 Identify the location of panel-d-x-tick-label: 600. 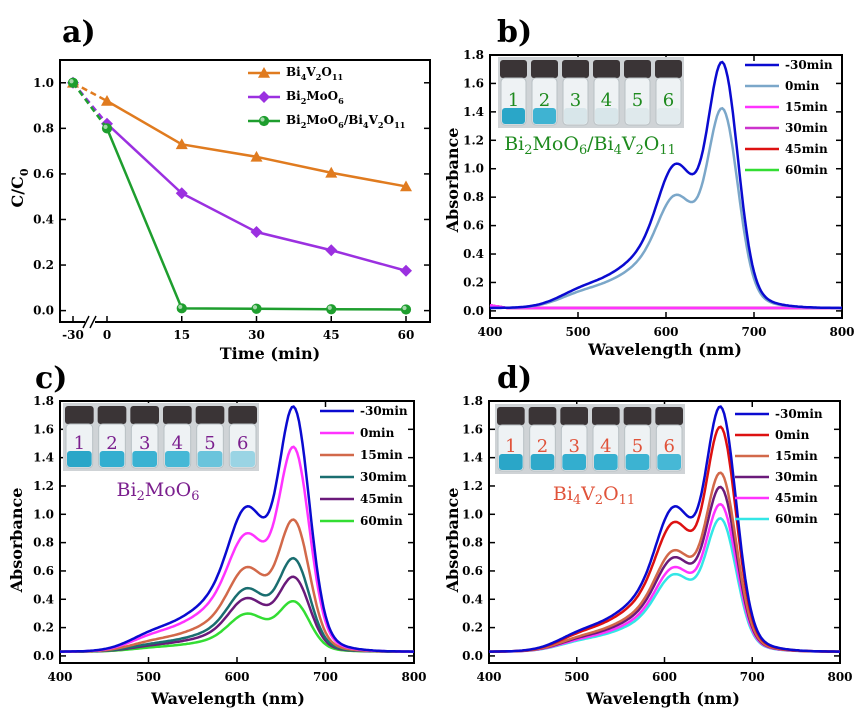
(664, 677).